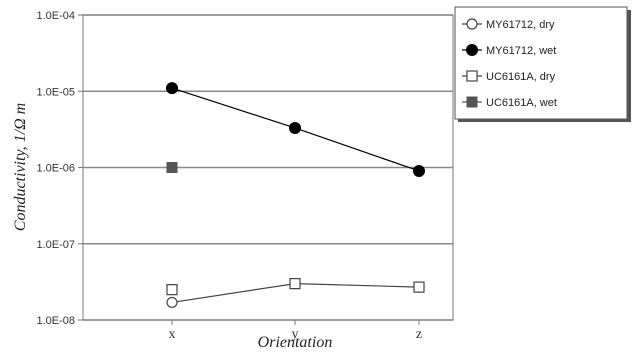 The height and width of the screenshot is (356, 635). What do you see at coordinates (55, 321) in the screenshot?
I see `y-tick-label: 1.0E-08` at bounding box center [55, 321].